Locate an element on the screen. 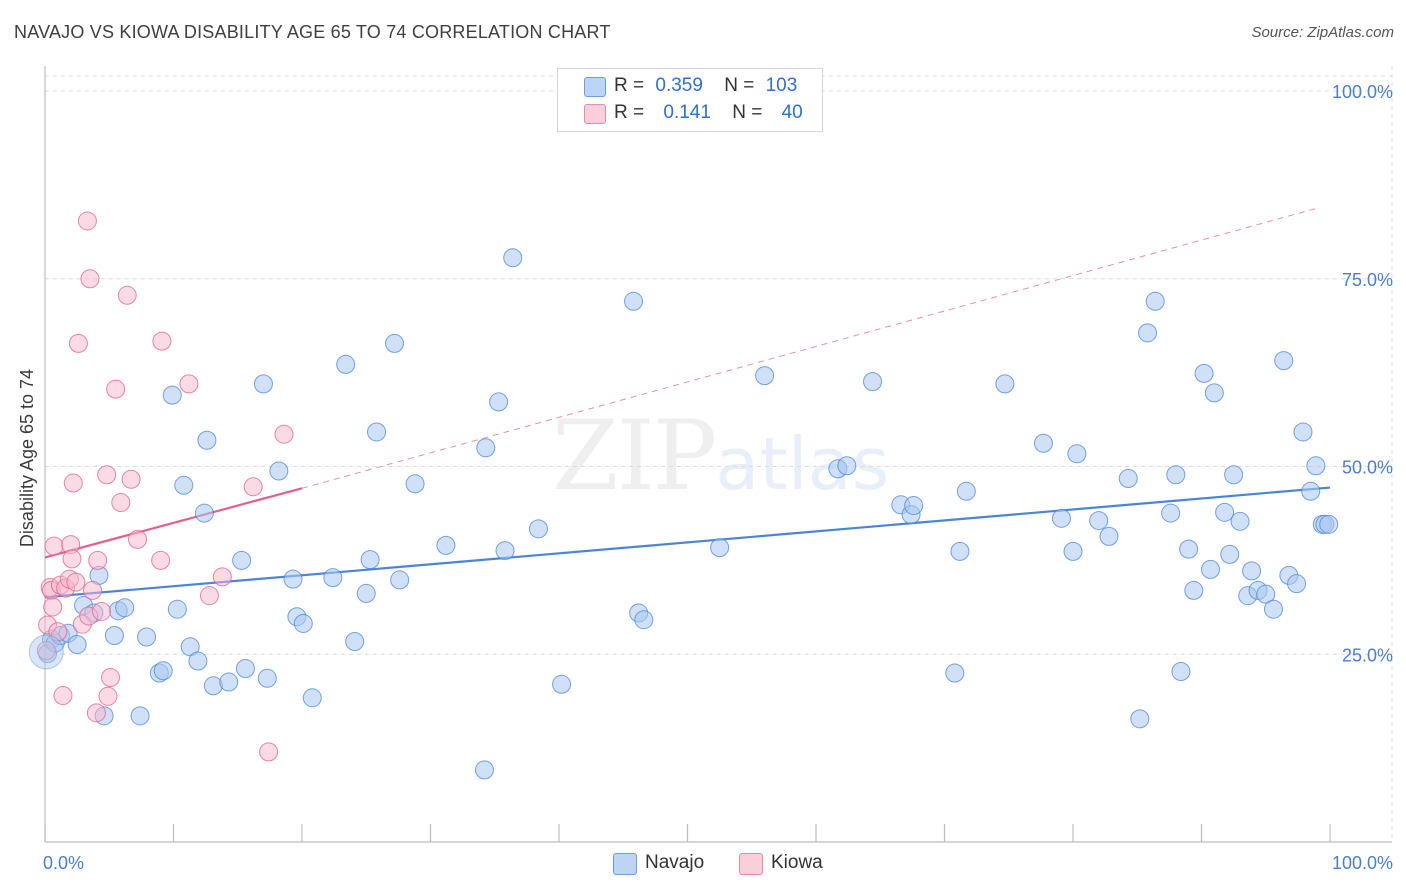 The width and height of the screenshot is (1406, 892). watermark-zip: ZIP is located at coordinates (634, 456).